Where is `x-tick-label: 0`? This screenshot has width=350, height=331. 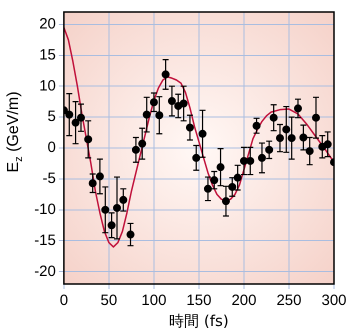
x-tick-label: 0 is located at coordinates (64, 301).